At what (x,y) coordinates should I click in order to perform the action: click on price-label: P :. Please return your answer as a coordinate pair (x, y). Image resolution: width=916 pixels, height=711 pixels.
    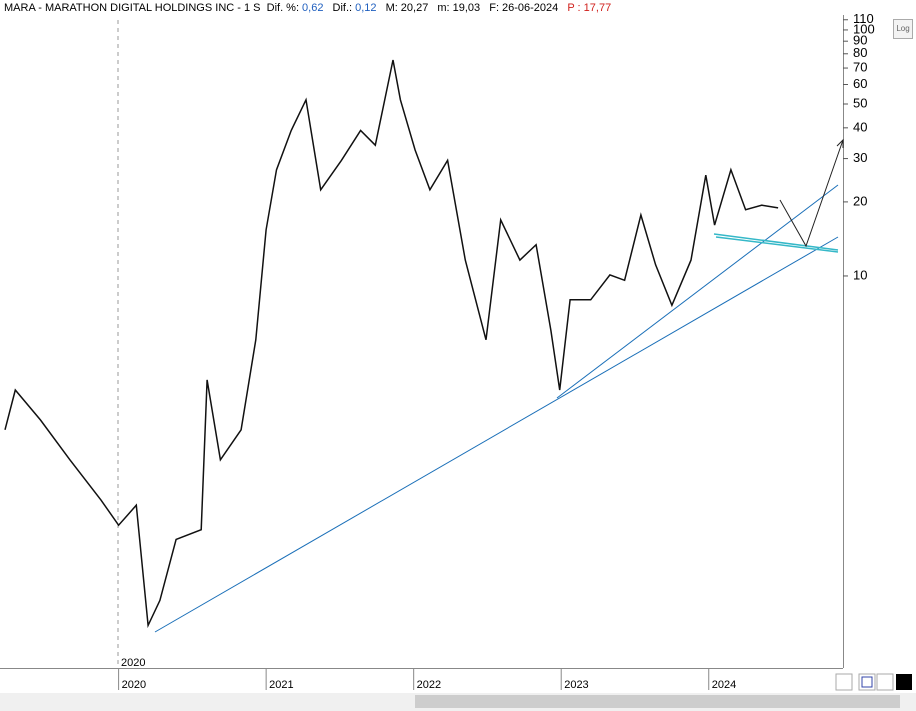
    Looking at the image, I should click on (574, 8).